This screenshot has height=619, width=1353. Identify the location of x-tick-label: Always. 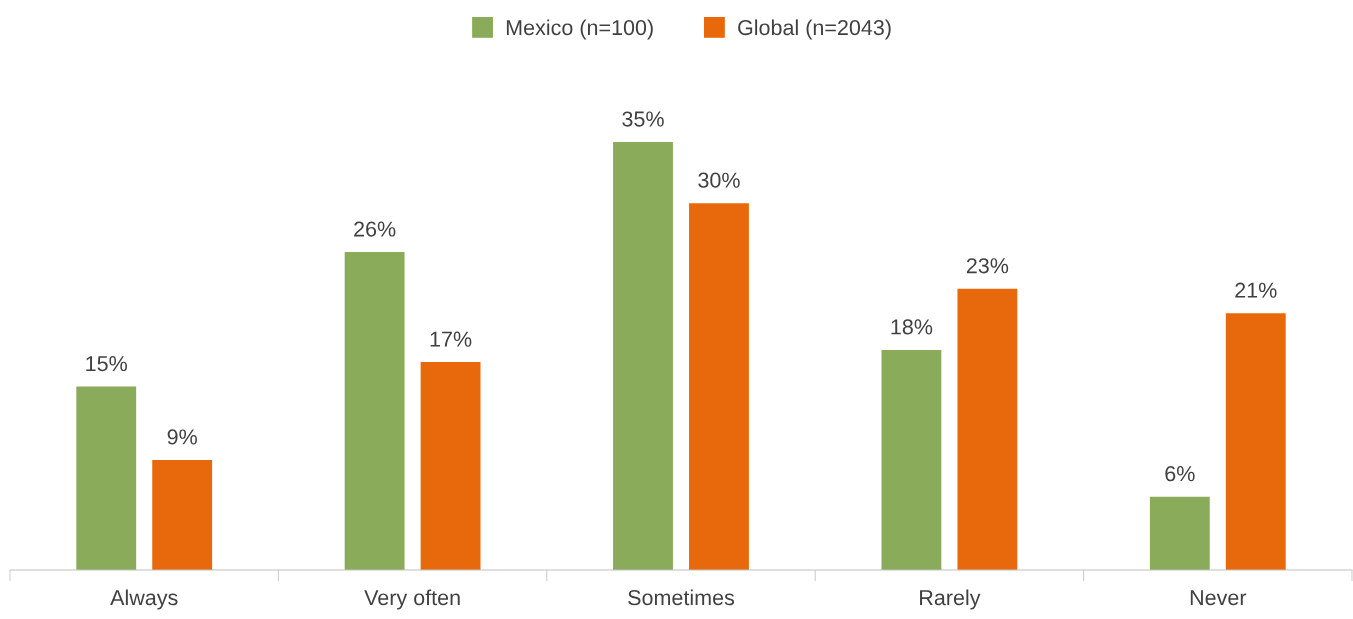
(144, 599).